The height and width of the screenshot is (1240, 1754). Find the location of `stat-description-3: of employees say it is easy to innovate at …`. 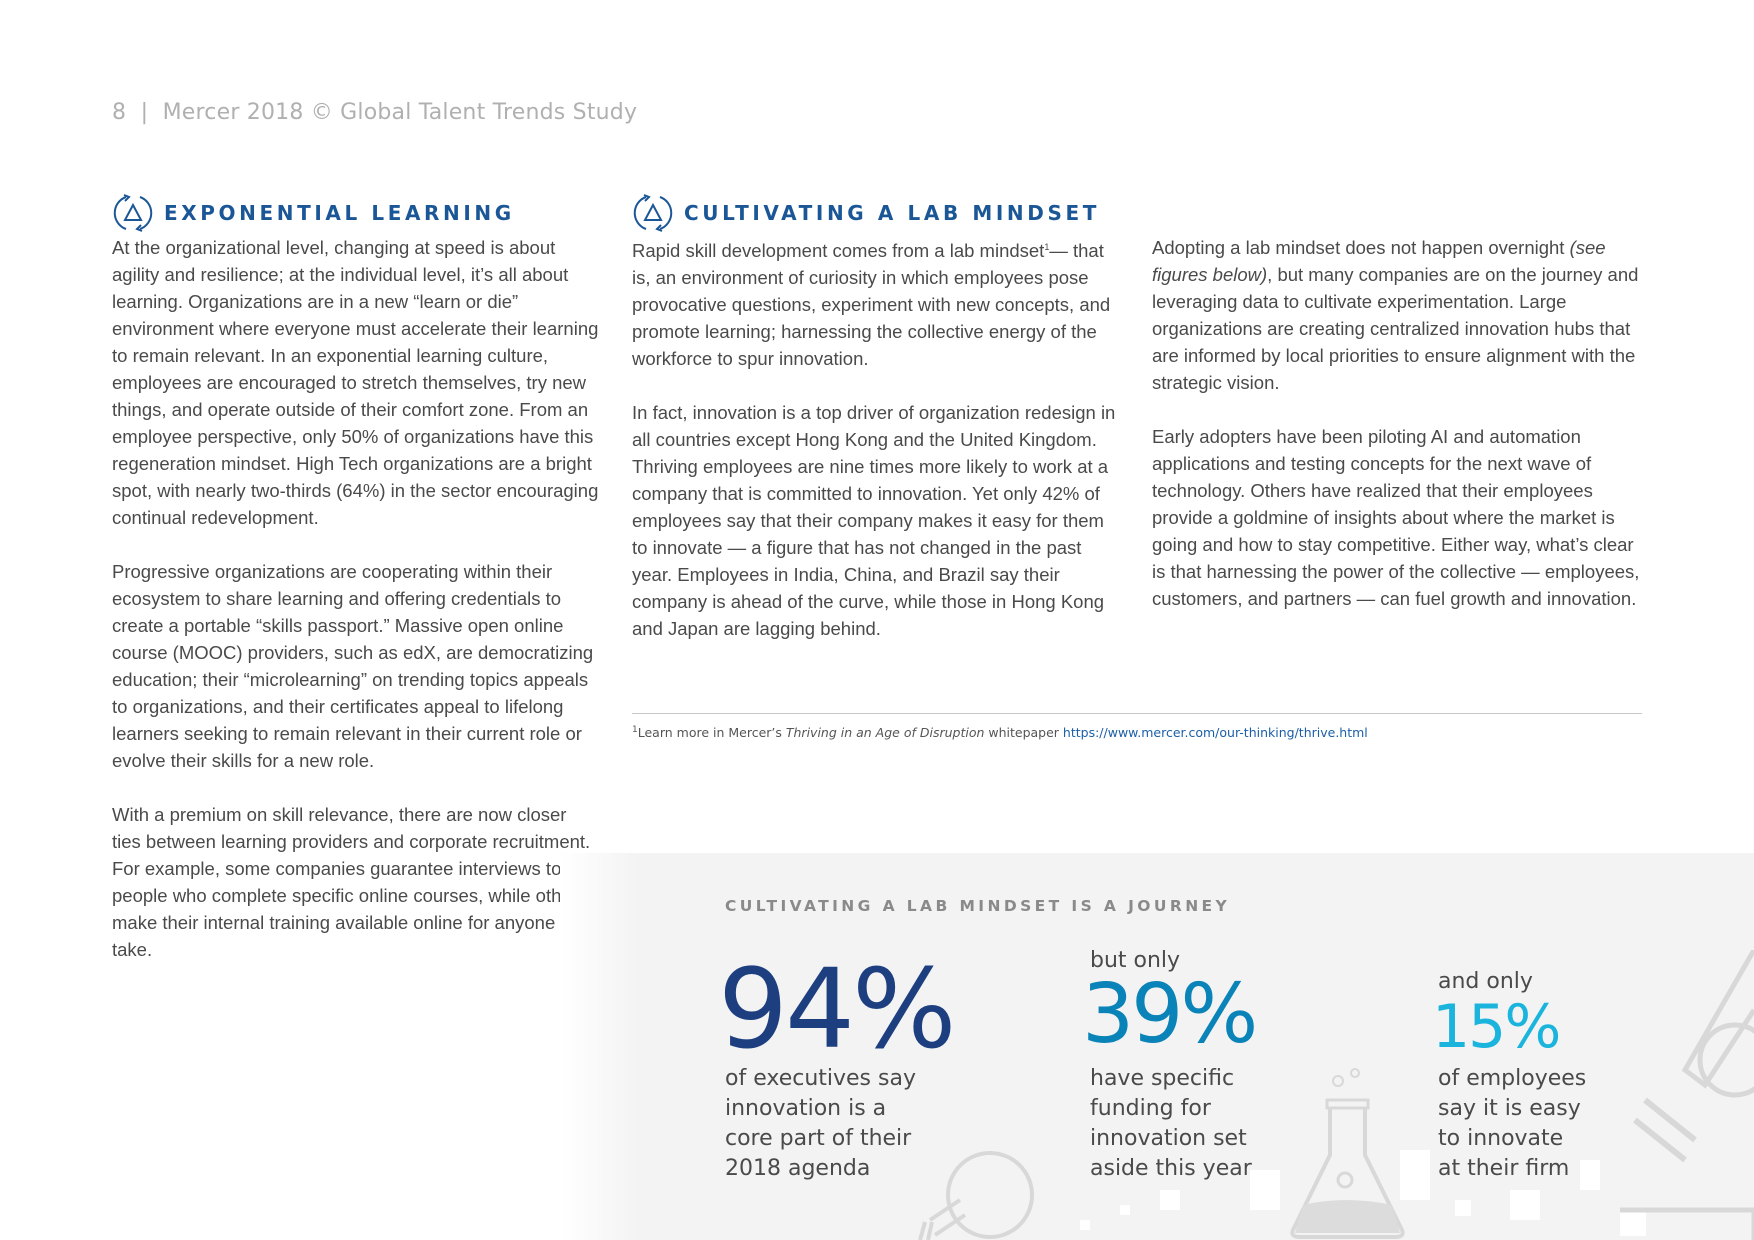

stat-description-3: of employees say it is easy to innovate at … is located at coordinates (1512, 1123).